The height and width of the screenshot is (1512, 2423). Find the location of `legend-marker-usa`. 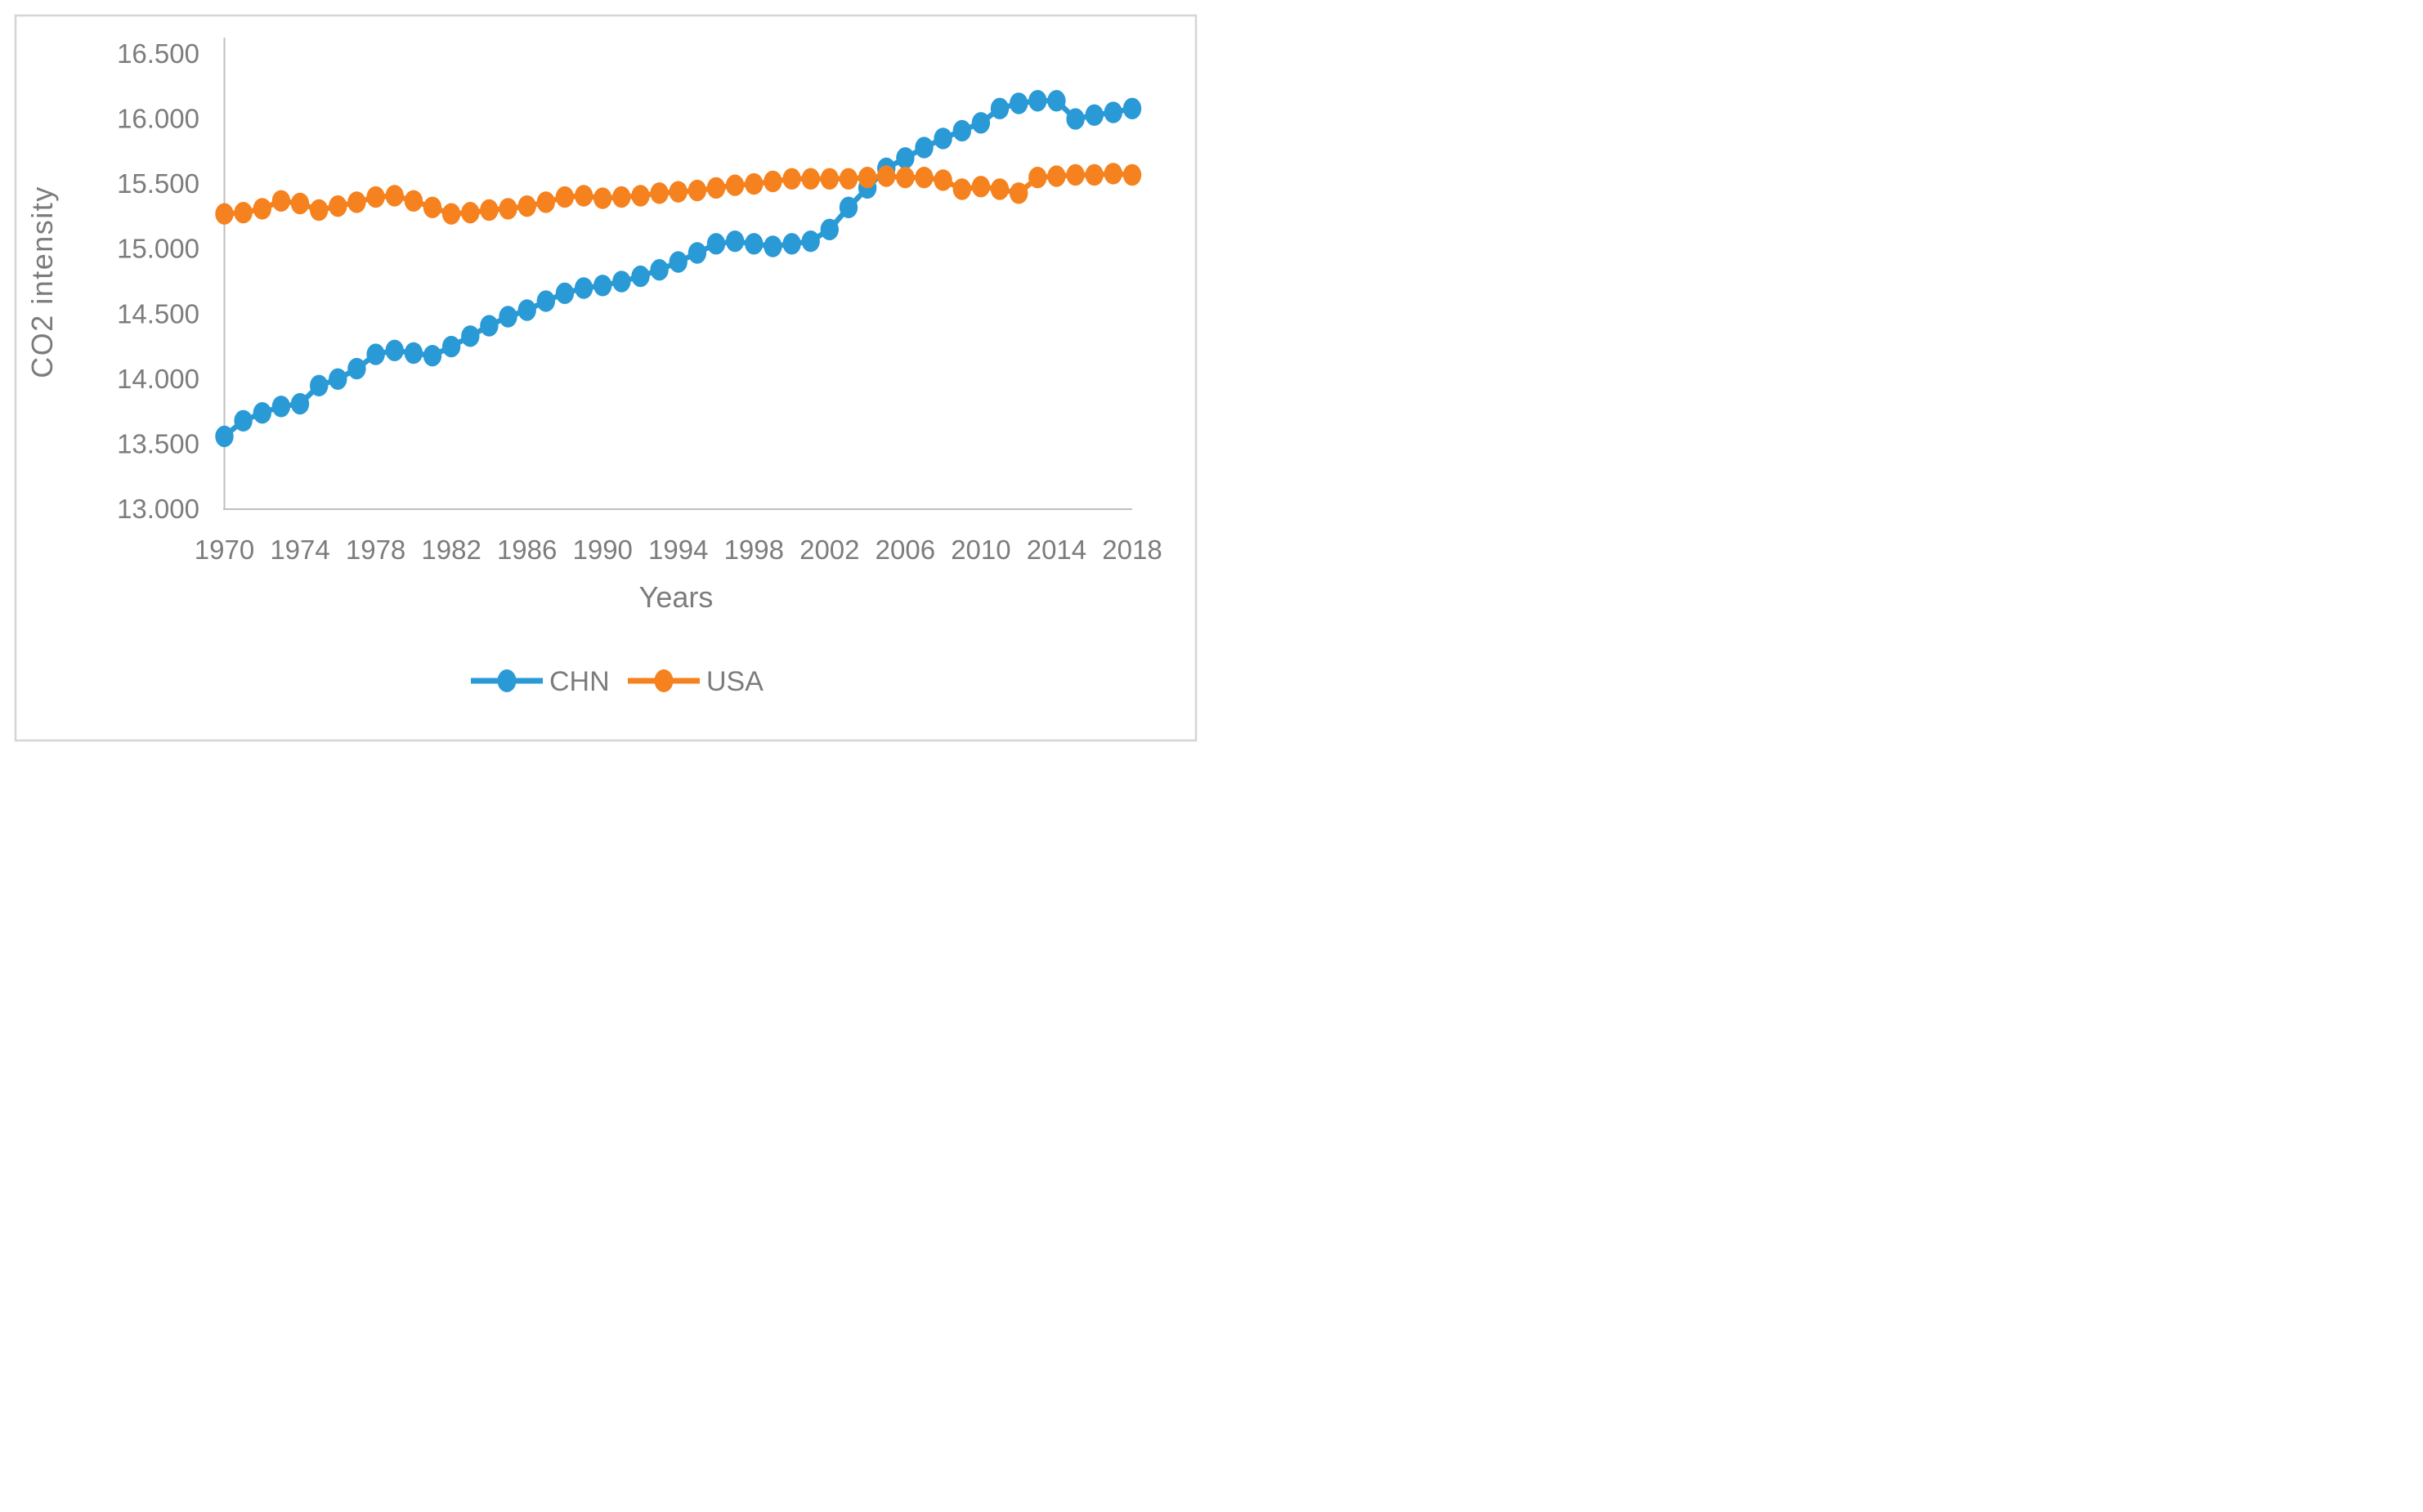

legend-marker-usa is located at coordinates (664, 680).